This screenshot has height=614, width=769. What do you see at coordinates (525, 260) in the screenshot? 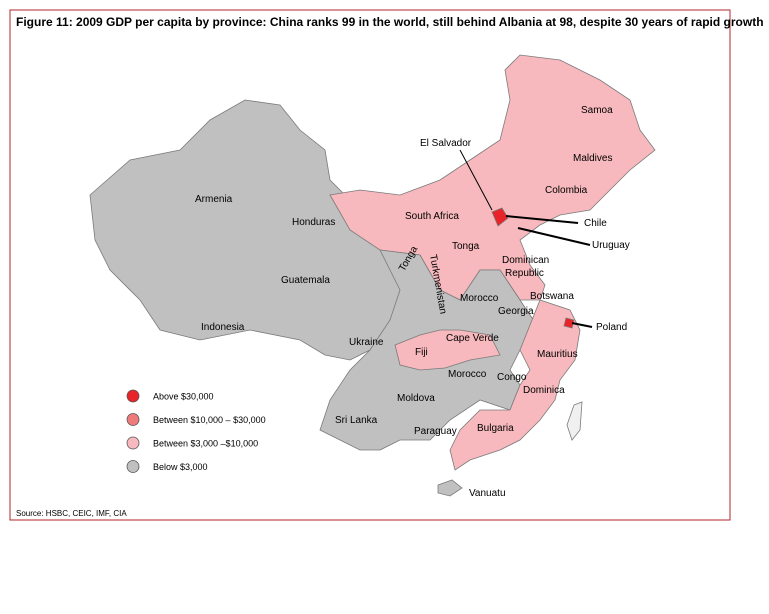
I see `region-label: Dominican` at bounding box center [525, 260].